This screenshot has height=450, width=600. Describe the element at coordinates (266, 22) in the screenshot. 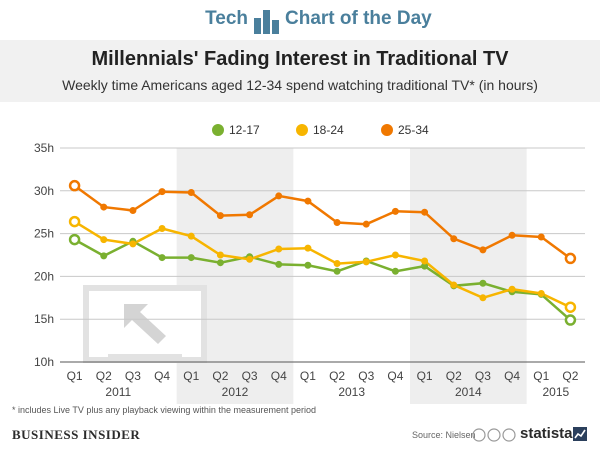

I see `bar-chart-icon` at that location.